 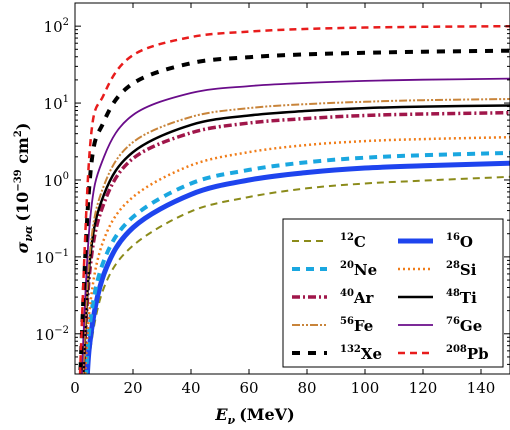 What do you see at coordinates (132, 388) in the screenshot?
I see `x-tick-label: 20` at bounding box center [132, 388].